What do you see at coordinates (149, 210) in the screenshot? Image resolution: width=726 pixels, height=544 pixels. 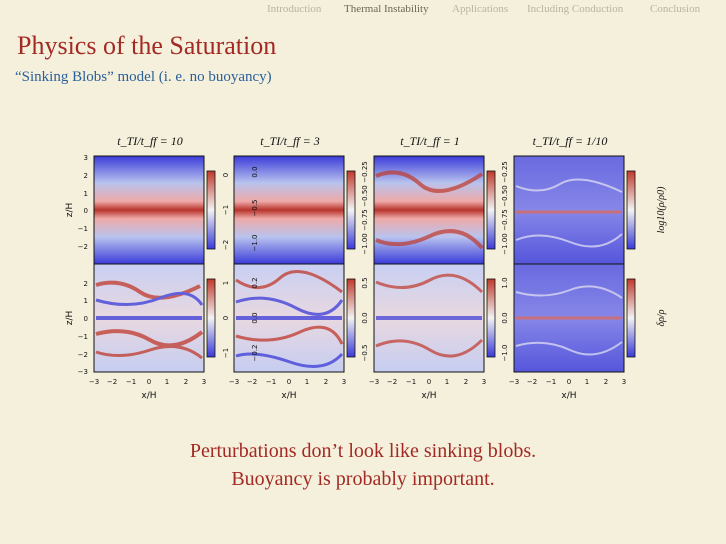 I see `density-map-col1` at bounding box center [149, 210].